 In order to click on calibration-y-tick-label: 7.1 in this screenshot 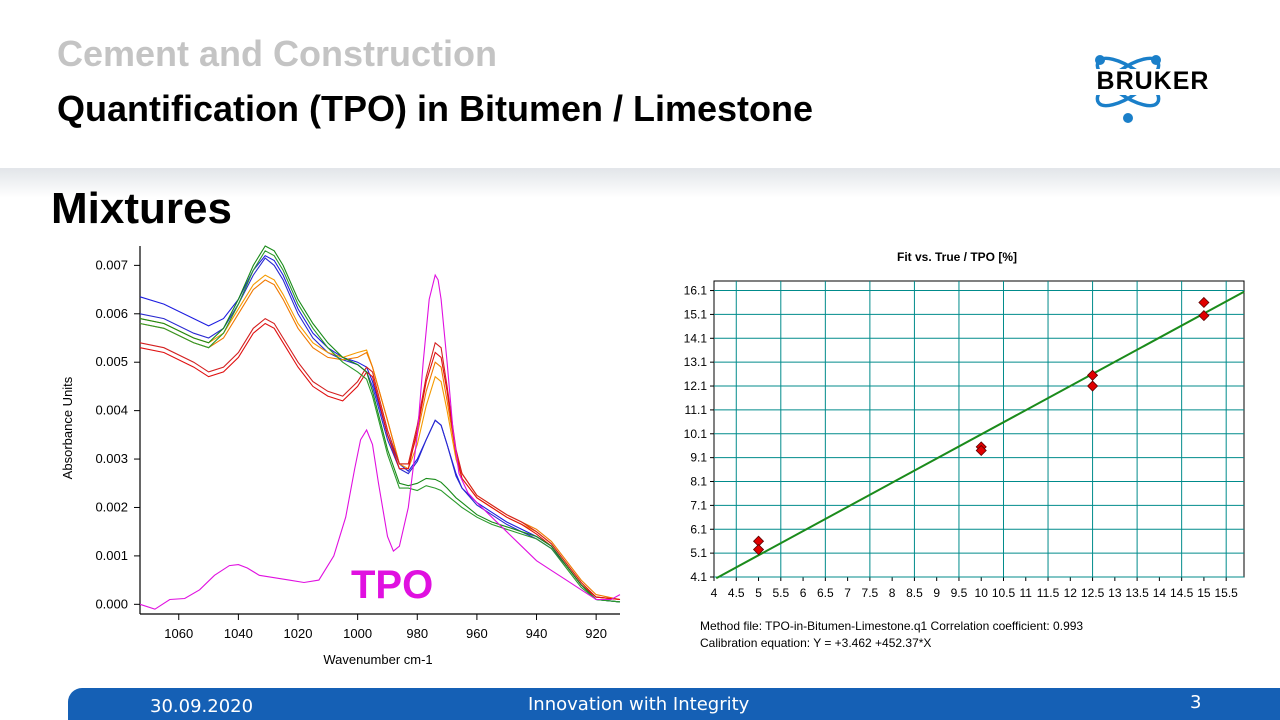, I will do `click(698, 505)`.